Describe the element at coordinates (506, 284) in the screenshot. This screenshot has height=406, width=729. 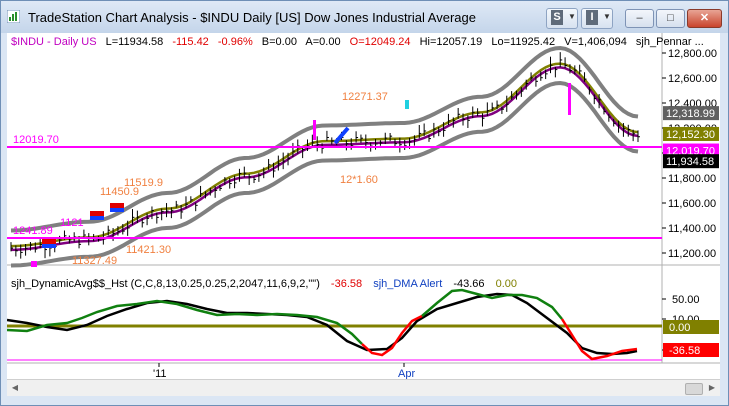
I see `indicator-value-3: 0.00` at that location.